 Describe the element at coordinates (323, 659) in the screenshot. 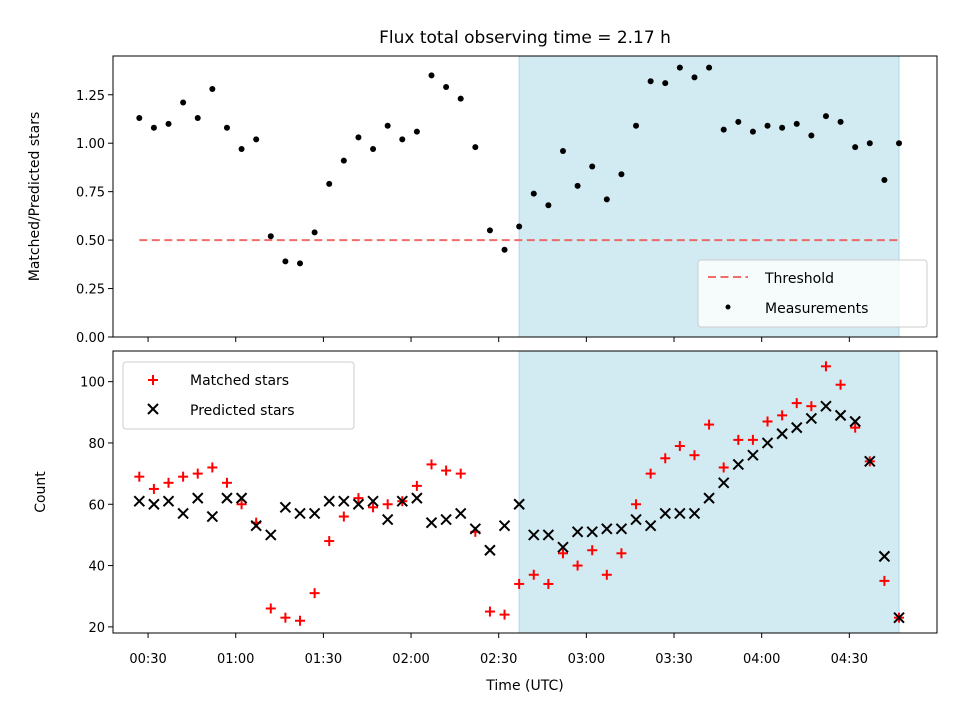

I see `x-tick-label: 01:30` at that location.